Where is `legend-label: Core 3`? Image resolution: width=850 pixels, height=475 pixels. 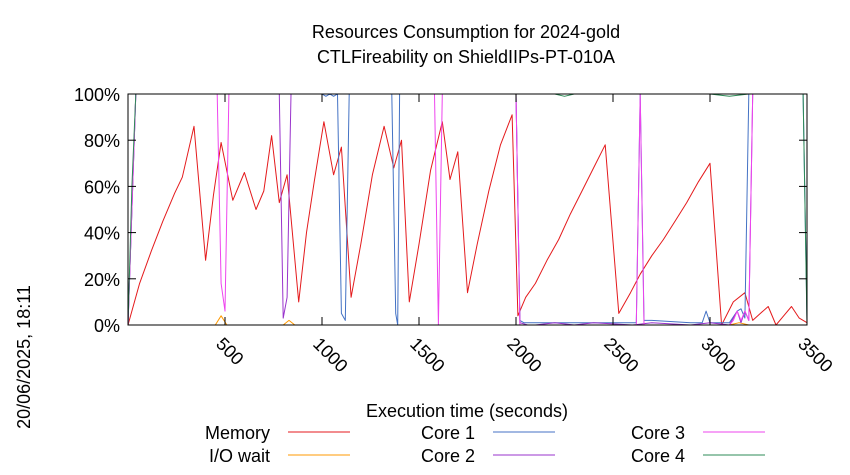
legend-label: Core 3 is located at coordinates (658, 433).